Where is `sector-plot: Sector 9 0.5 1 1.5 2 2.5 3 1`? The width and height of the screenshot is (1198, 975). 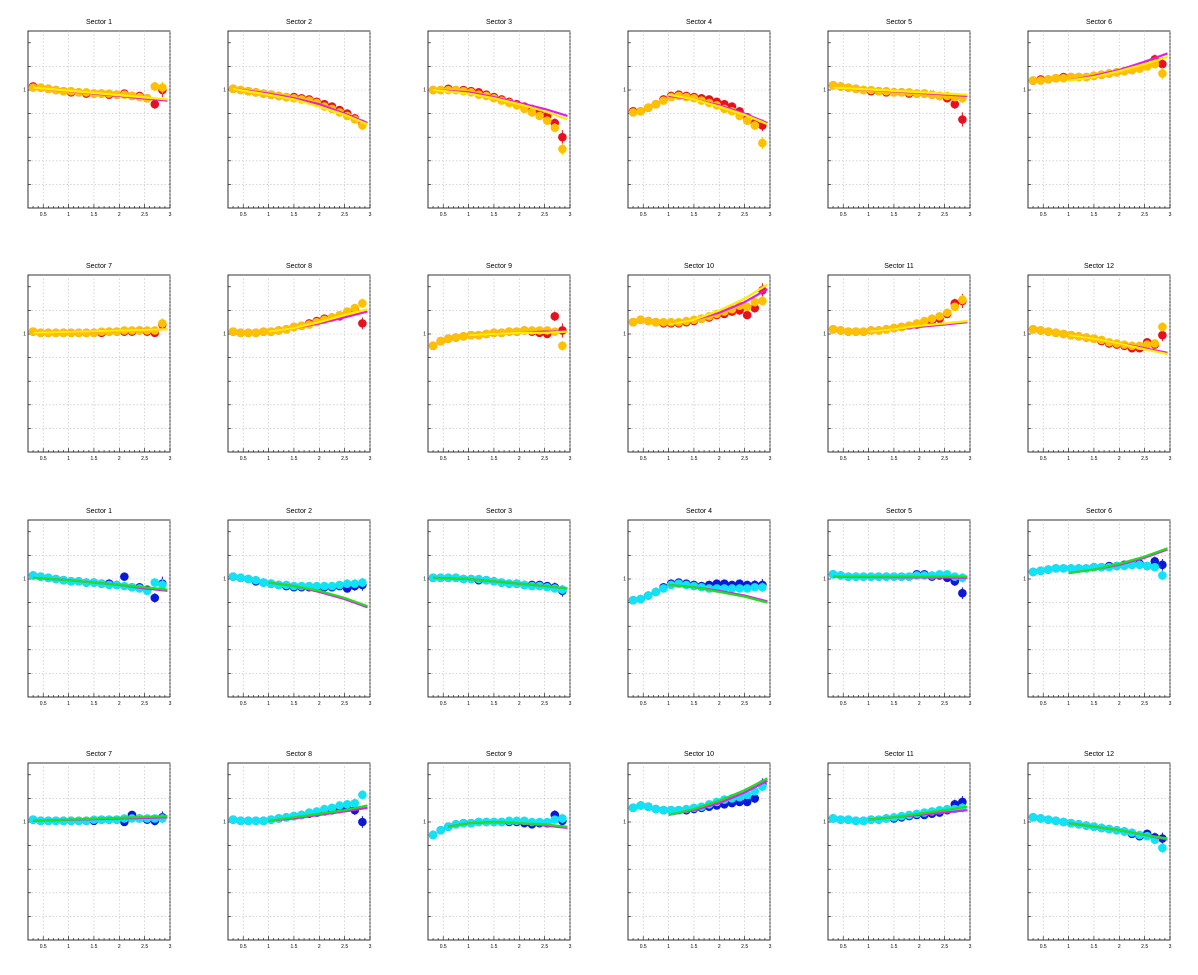
sector-plot: Sector 9 0.5 1 1.5 2 2.5 3 1 is located at coordinates (497, 850).